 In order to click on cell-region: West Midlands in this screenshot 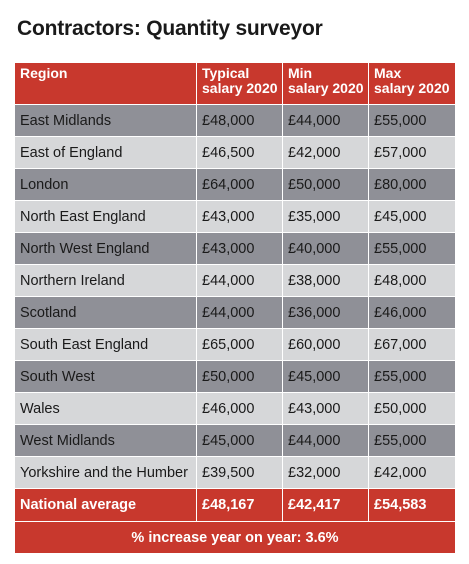, I will do `click(105, 440)`.